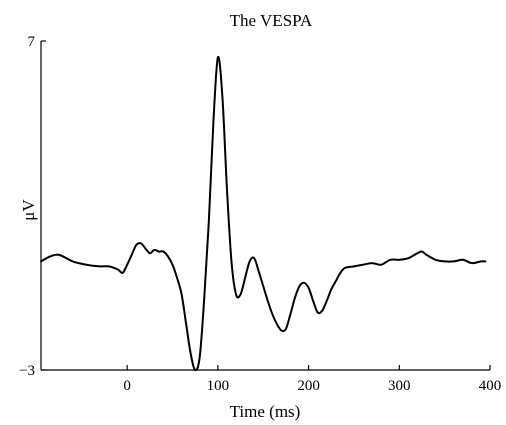 Image resolution: width=506 pixels, height=425 pixels. What do you see at coordinates (127, 386) in the screenshot?
I see `x-tick-label: 0` at bounding box center [127, 386].